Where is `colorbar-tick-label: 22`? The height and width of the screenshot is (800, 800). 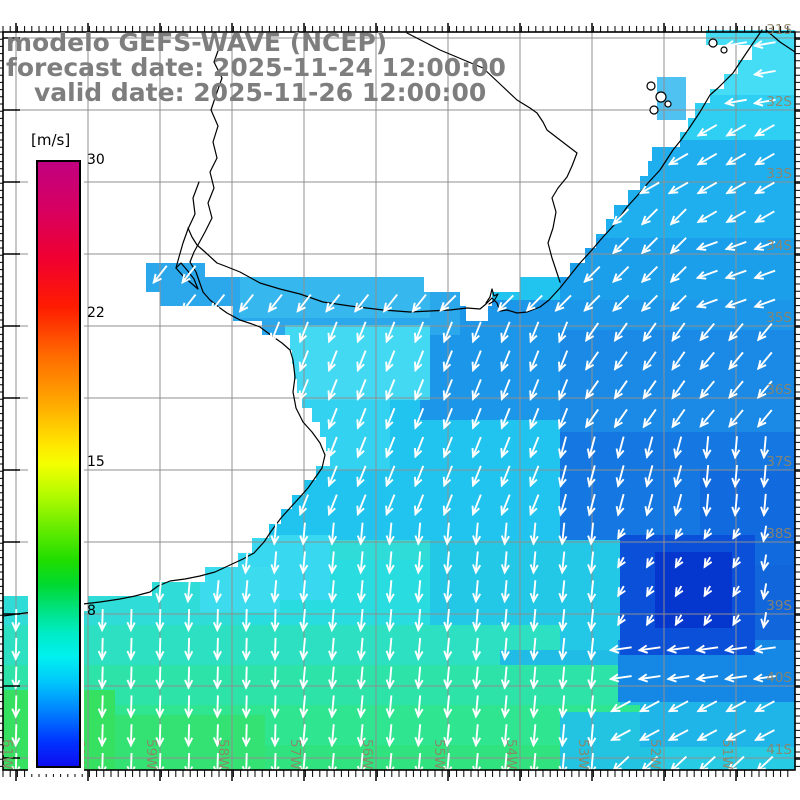 colorbar-tick-label: 22 is located at coordinates (96, 312).